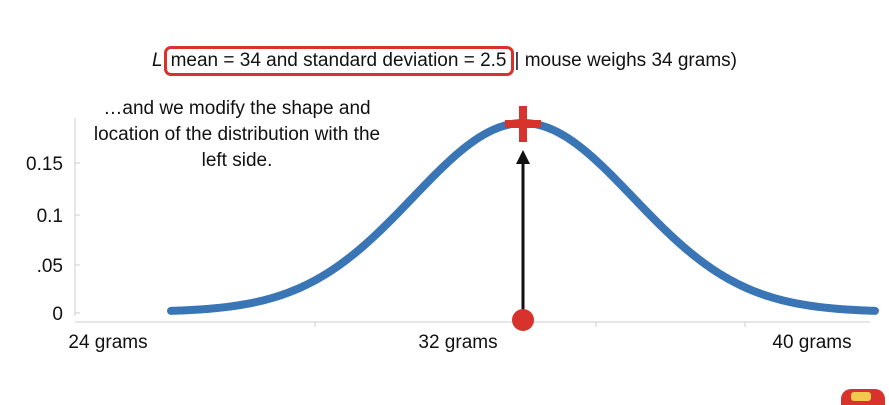 This screenshot has width=889, height=405. Describe the element at coordinates (107, 342) in the screenshot. I see `x-tick-label: 24 grams` at that location.